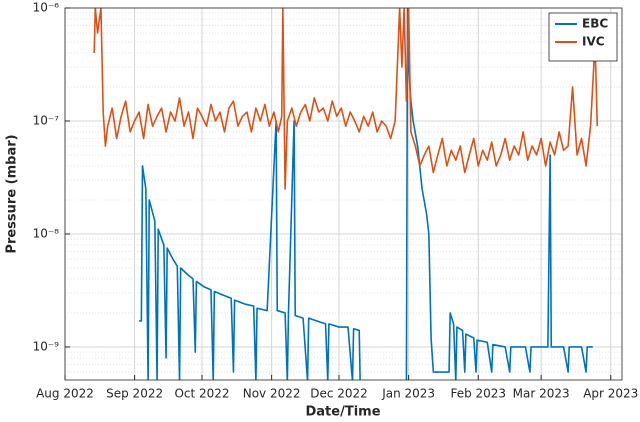 The height and width of the screenshot is (422, 640). What do you see at coordinates (65, 394) in the screenshot?
I see `x-tick-label: Aug 2022` at bounding box center [65, 394].